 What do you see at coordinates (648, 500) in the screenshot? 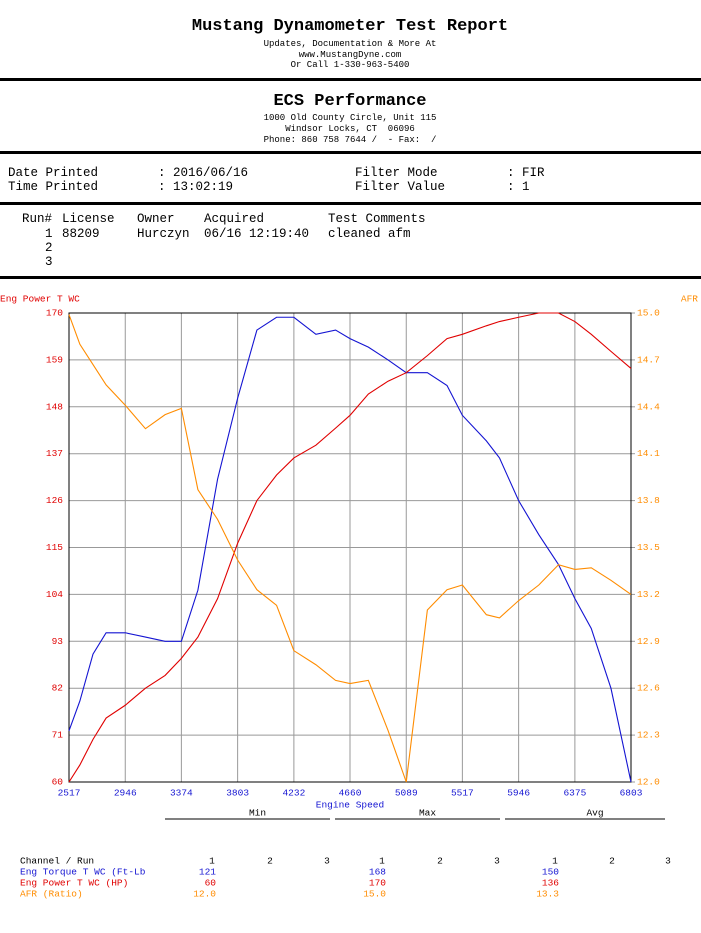
I see `y2-tick-label: 13.8` at bounding box center [648, 500].